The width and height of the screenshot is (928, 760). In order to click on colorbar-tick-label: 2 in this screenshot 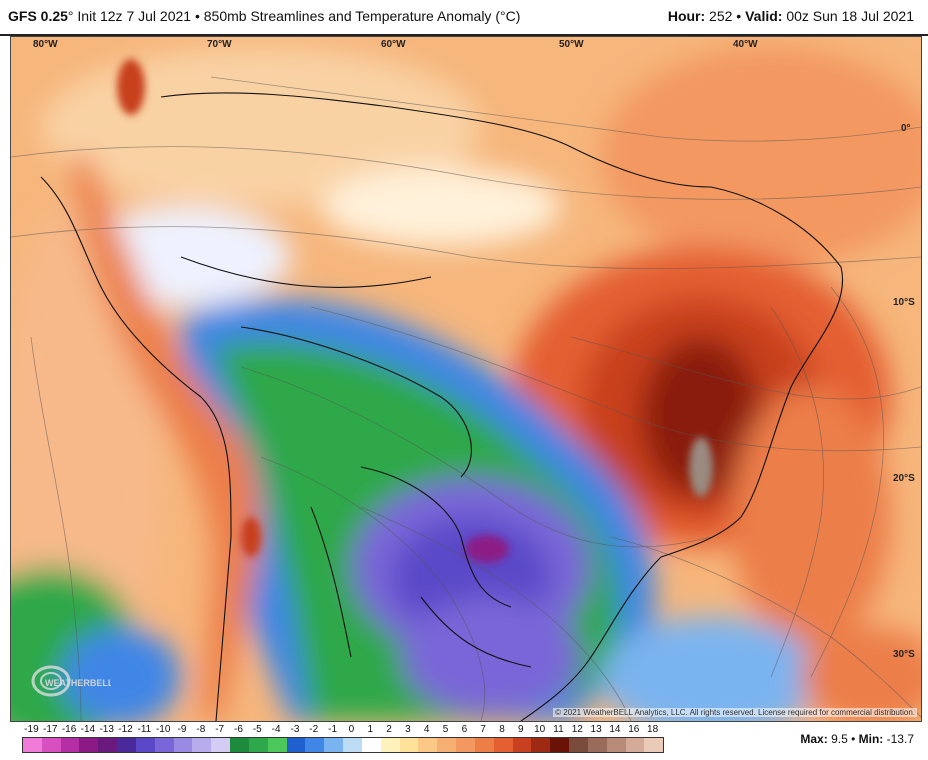, I will do `click(389, 729)`.